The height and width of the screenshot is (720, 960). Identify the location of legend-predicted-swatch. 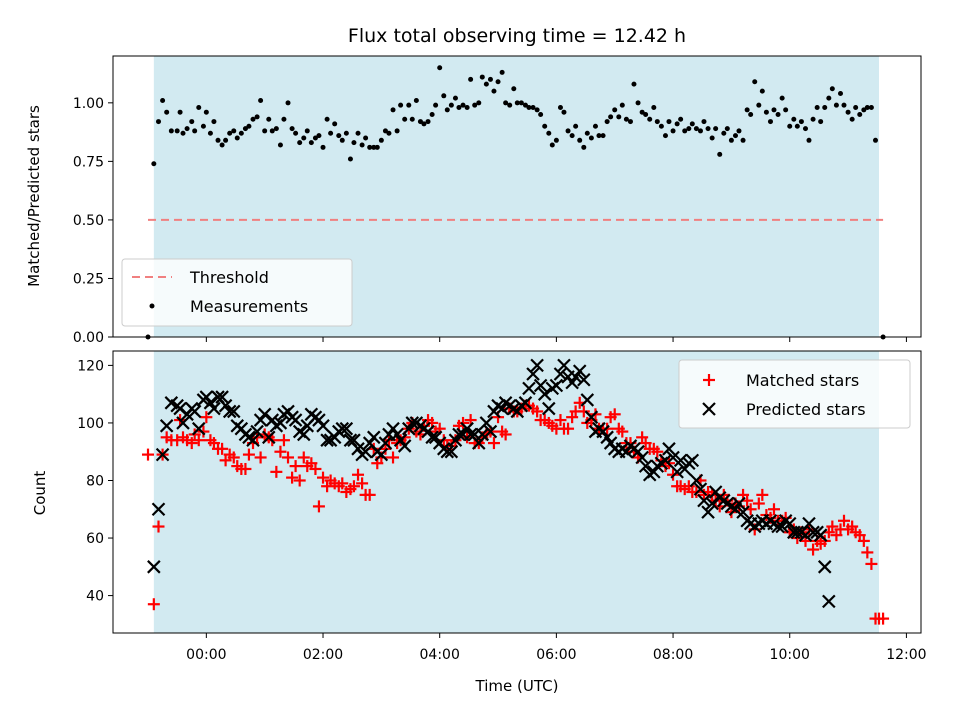
(709, 409).